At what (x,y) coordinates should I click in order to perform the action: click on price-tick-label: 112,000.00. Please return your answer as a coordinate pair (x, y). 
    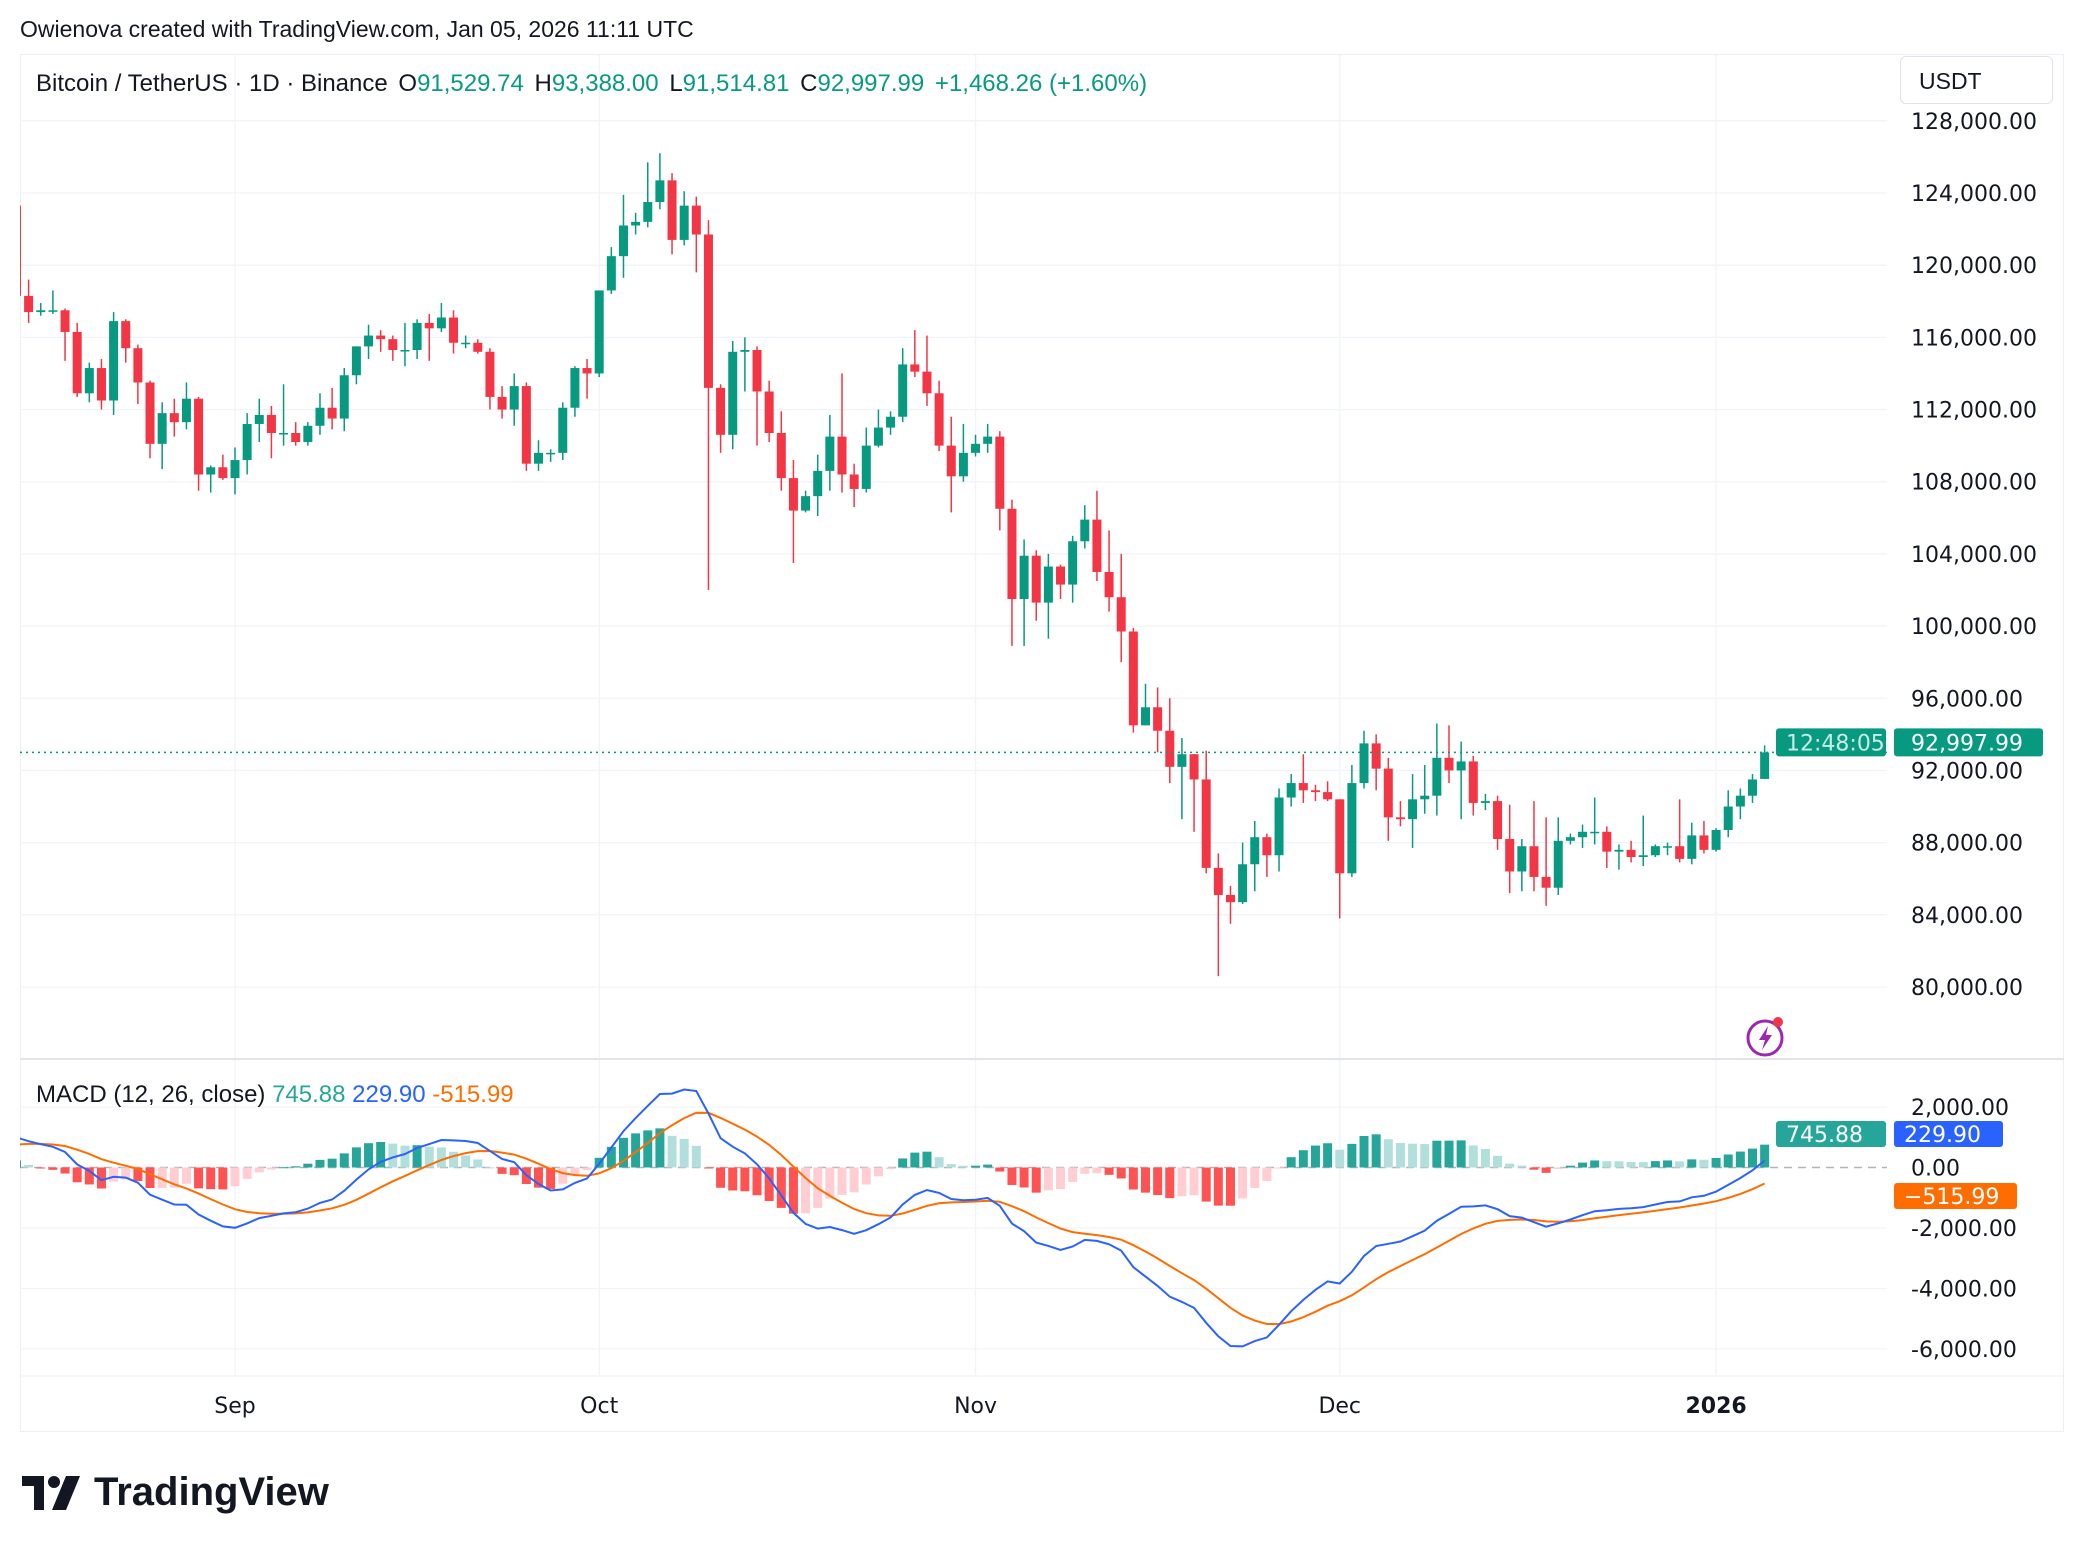
    Looking at the image, I should click on (1974, 411).